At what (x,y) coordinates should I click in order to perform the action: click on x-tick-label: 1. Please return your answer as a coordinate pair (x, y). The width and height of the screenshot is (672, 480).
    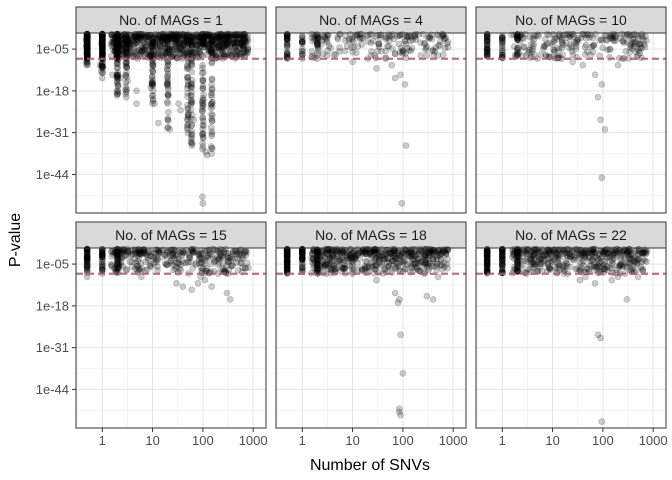
    Looking at the image, I should click on (302, 440).